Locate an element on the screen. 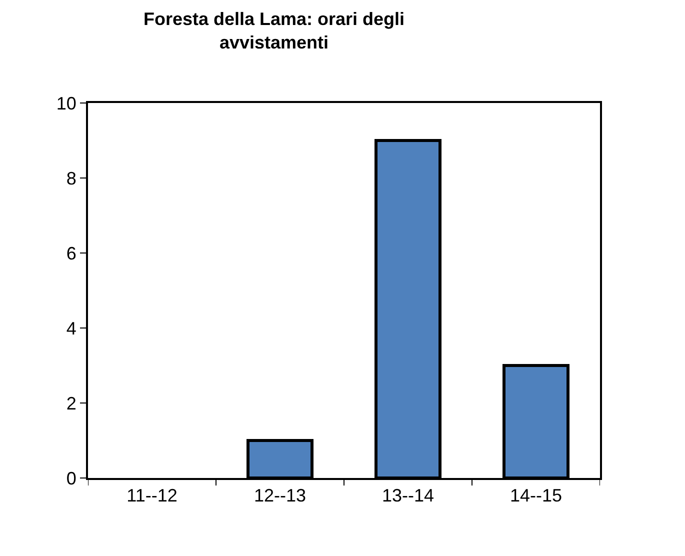 The height and width of the screenshot is (556, 685). x-tick-label: 11--12 is located at coordinates (152, 496).